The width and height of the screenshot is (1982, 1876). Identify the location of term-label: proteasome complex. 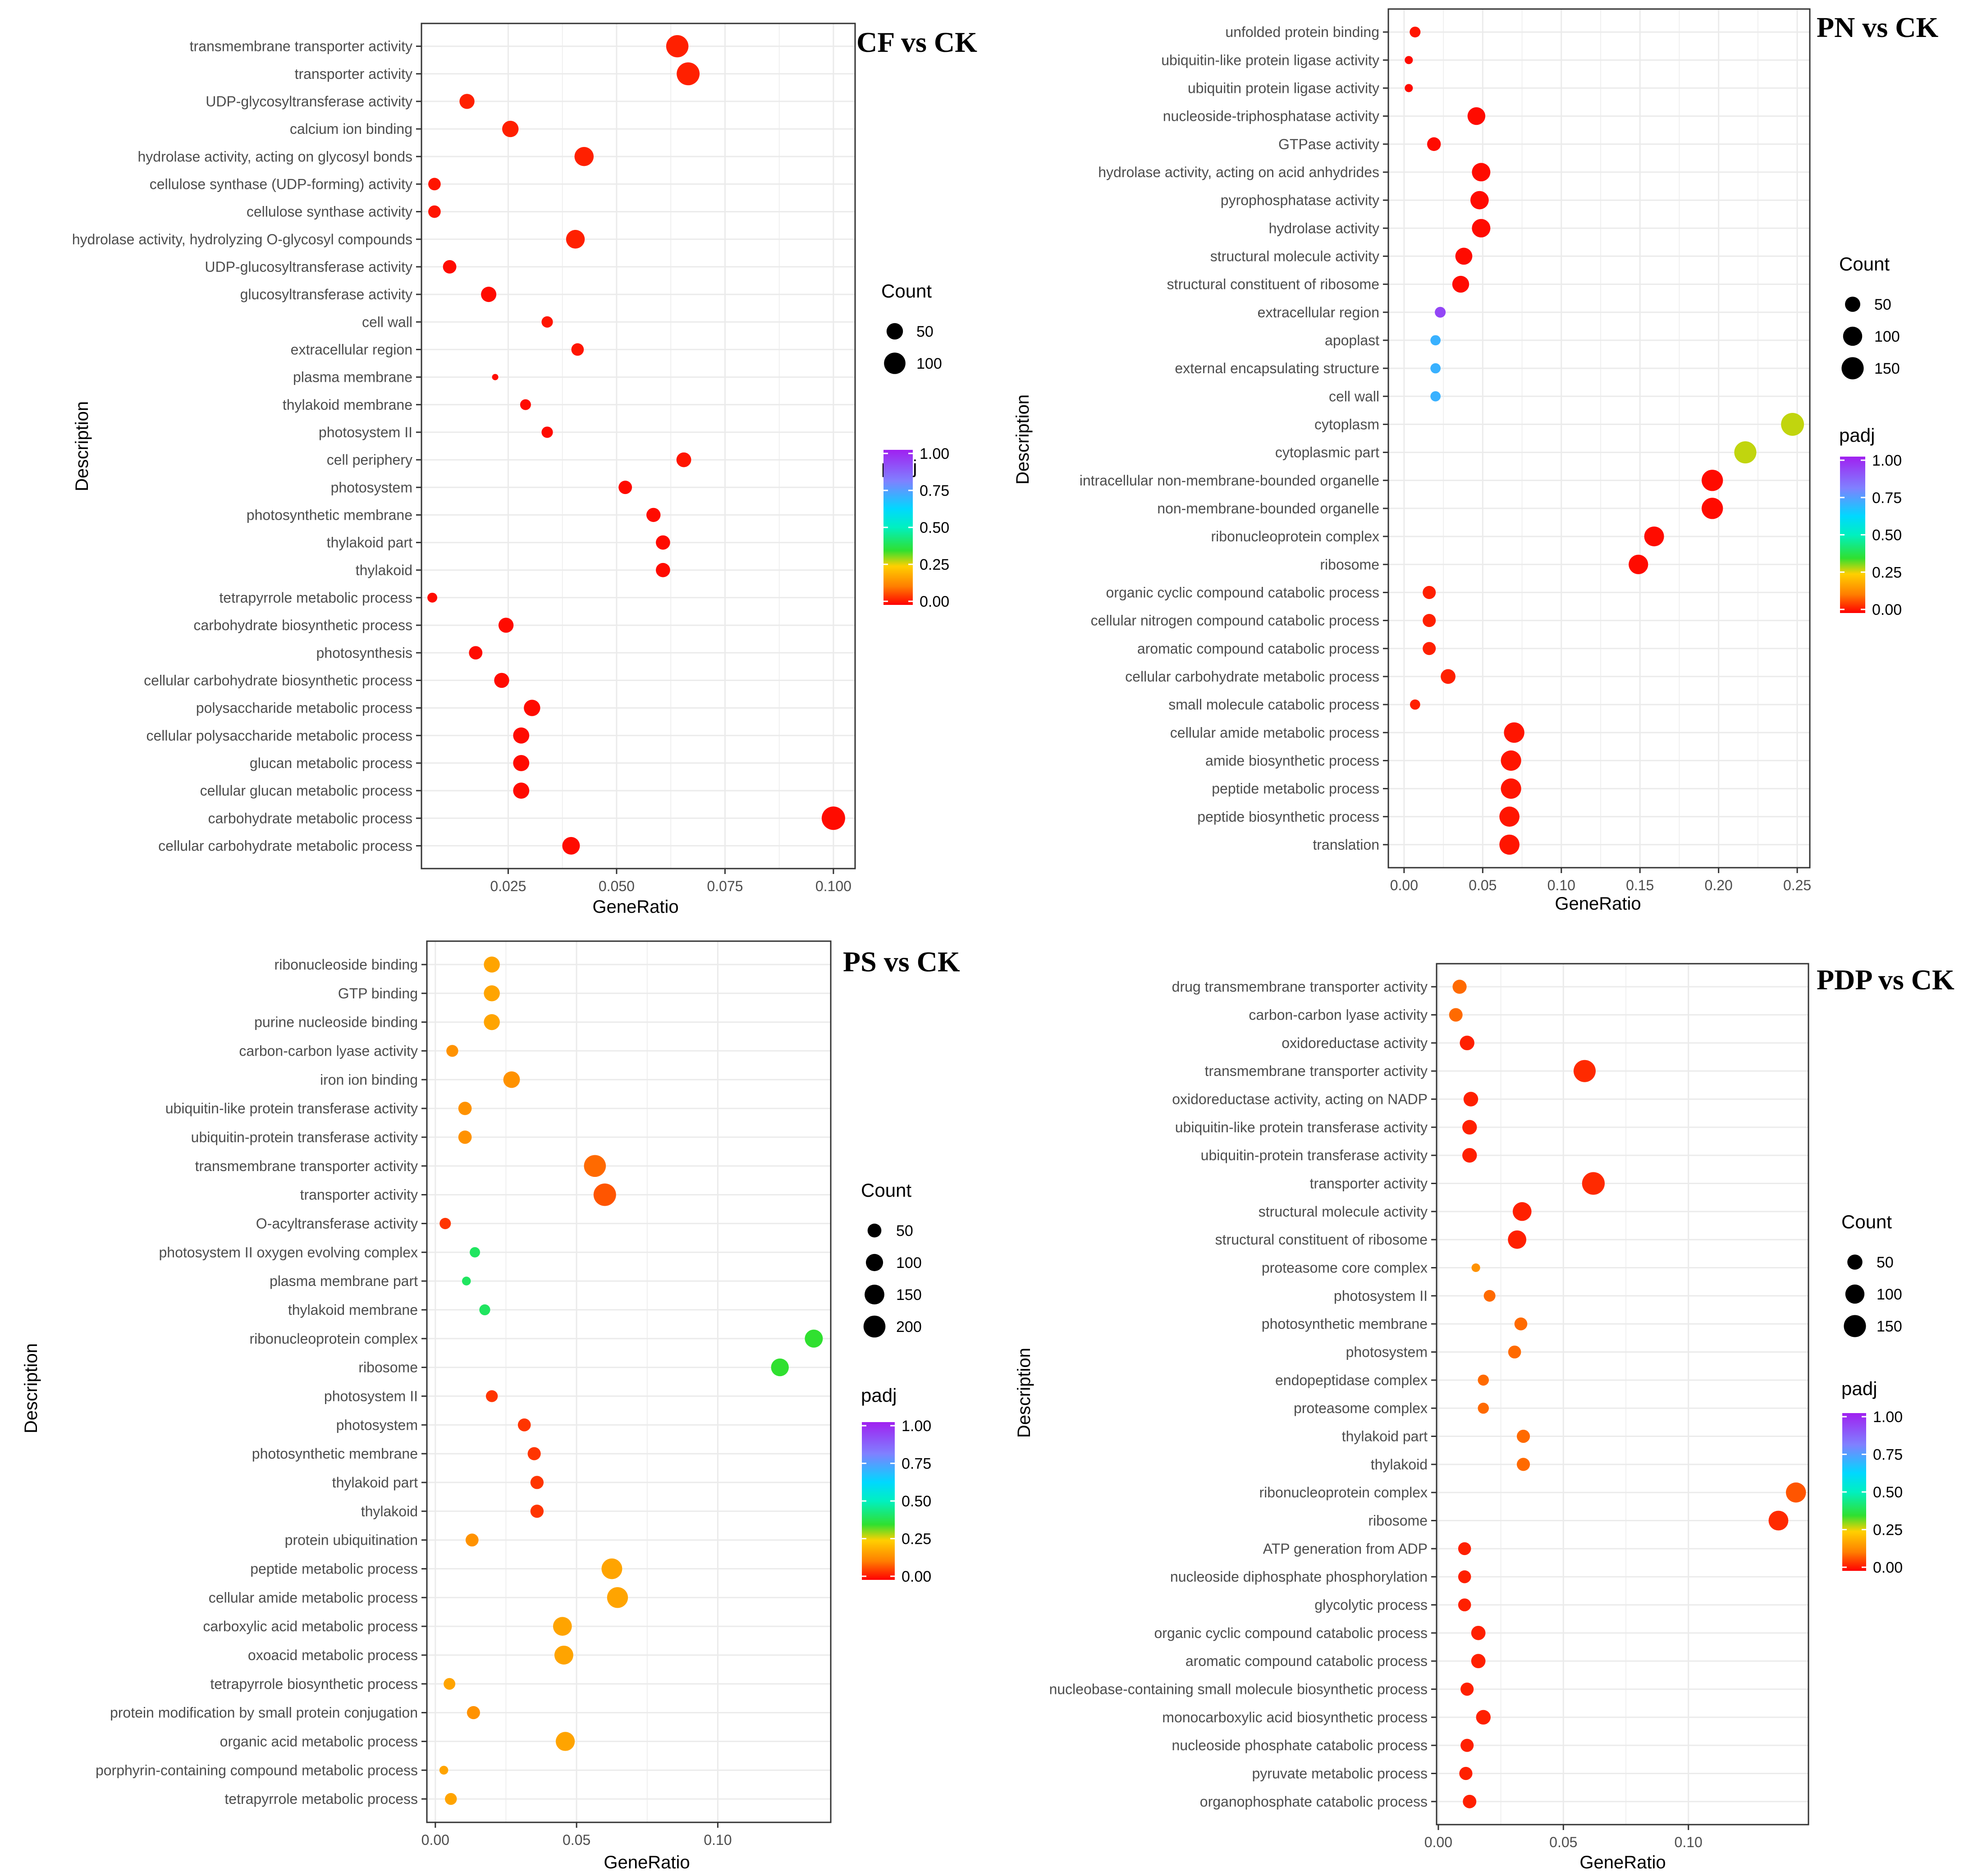
(1361, 1408).